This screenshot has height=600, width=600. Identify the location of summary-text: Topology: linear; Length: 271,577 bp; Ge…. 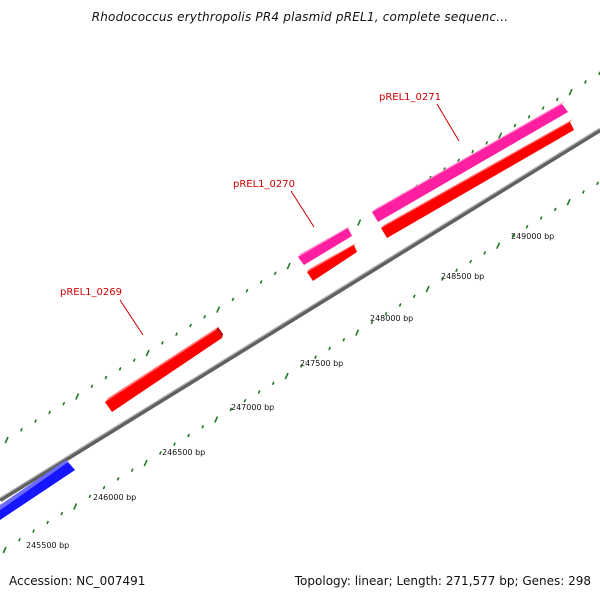
(442, 581).